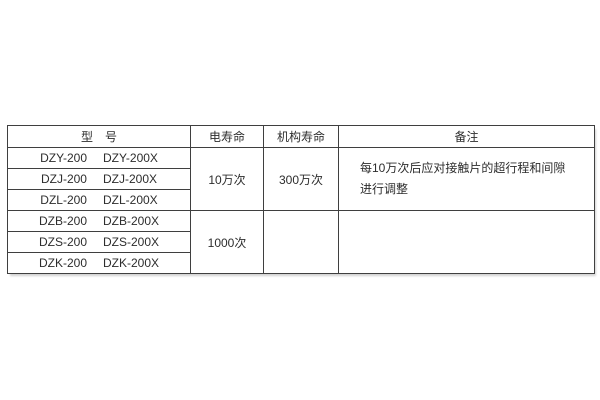  What do you see at coordinates (131, 263) in the screenshot?
I see `model-variant: DZK-200X` at bounding box center [131, 263].